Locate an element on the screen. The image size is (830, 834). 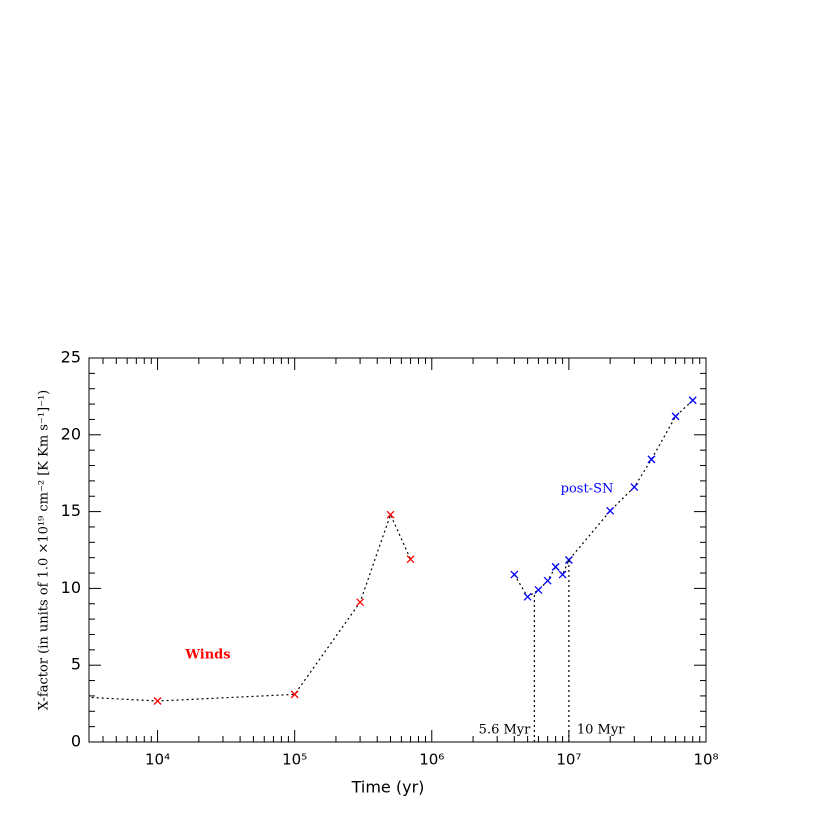
y-tick-label: 5 is located at coordinates (76, 664).